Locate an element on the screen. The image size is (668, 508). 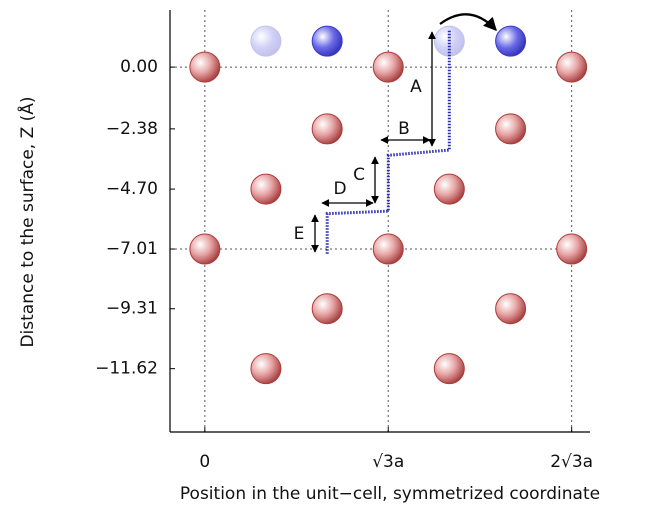
annotation: B is located at coordinates (404, 129).